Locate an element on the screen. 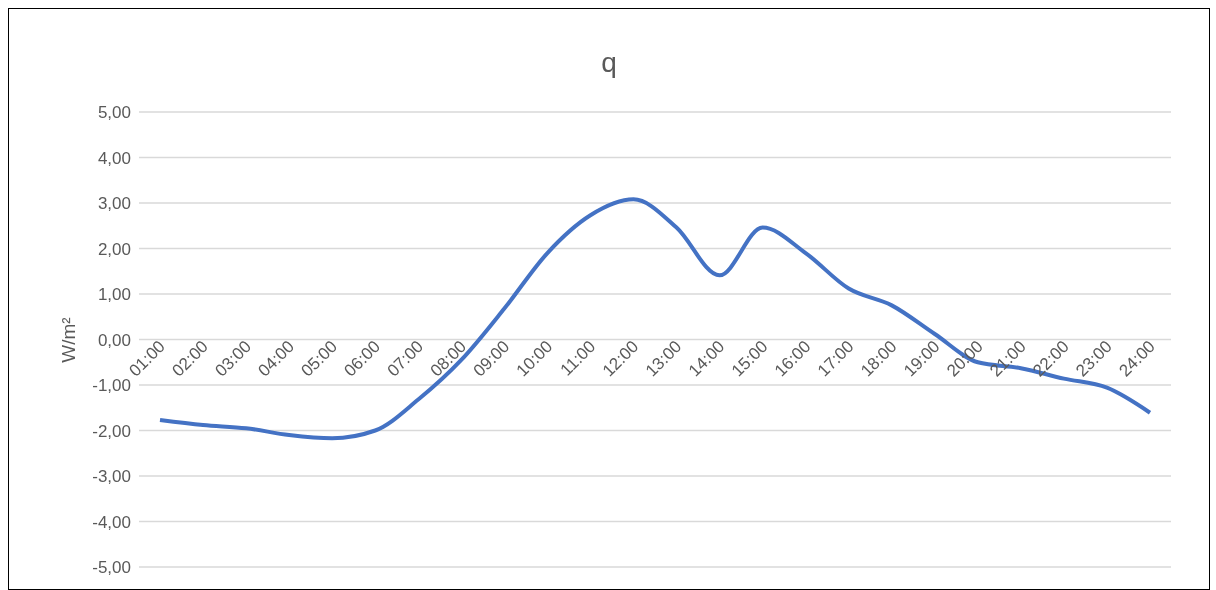  y-tick-label: -1,00 is located at coordinates (111, 386).